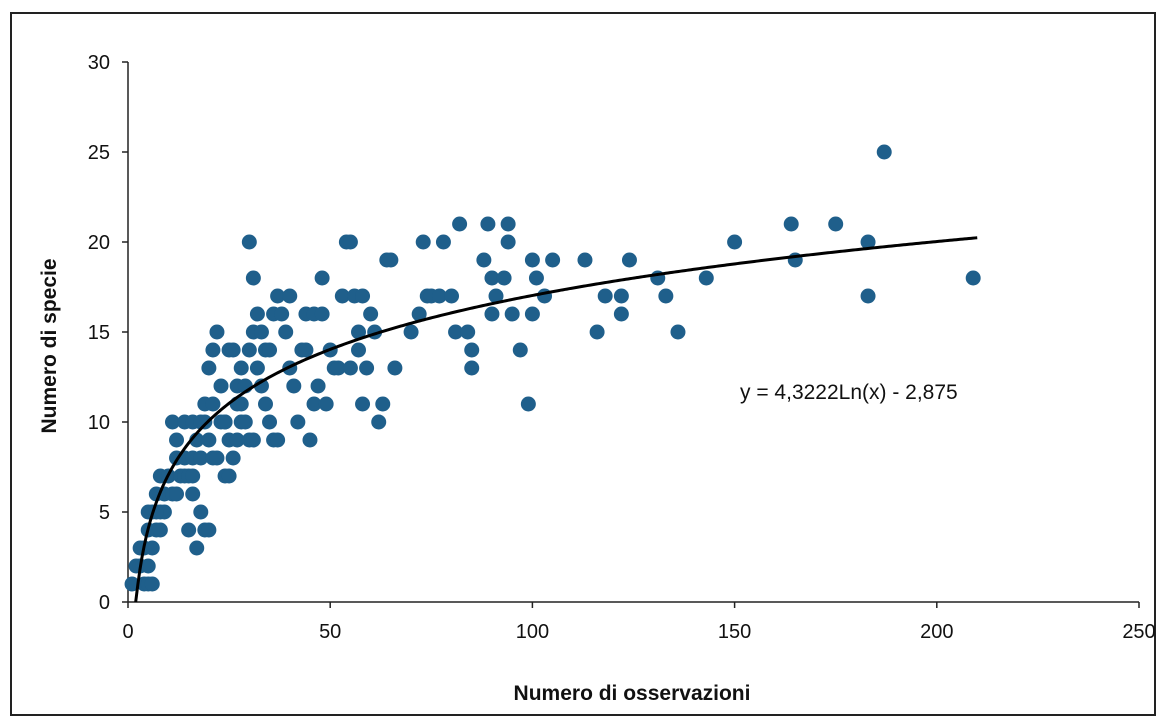  What do you see at coordinates (639, 622) in the screenshot?
I see `x-axis-ticks: 0 50 100 150 200 250` at bounding box center [639, 622].